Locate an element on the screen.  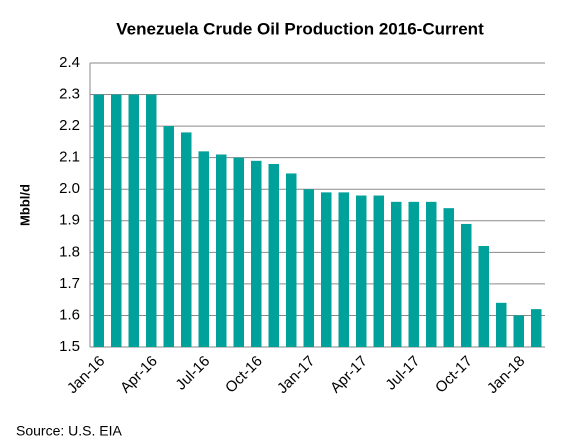
x-tick-label: Apr-16 is located at coordinates (139, 375).